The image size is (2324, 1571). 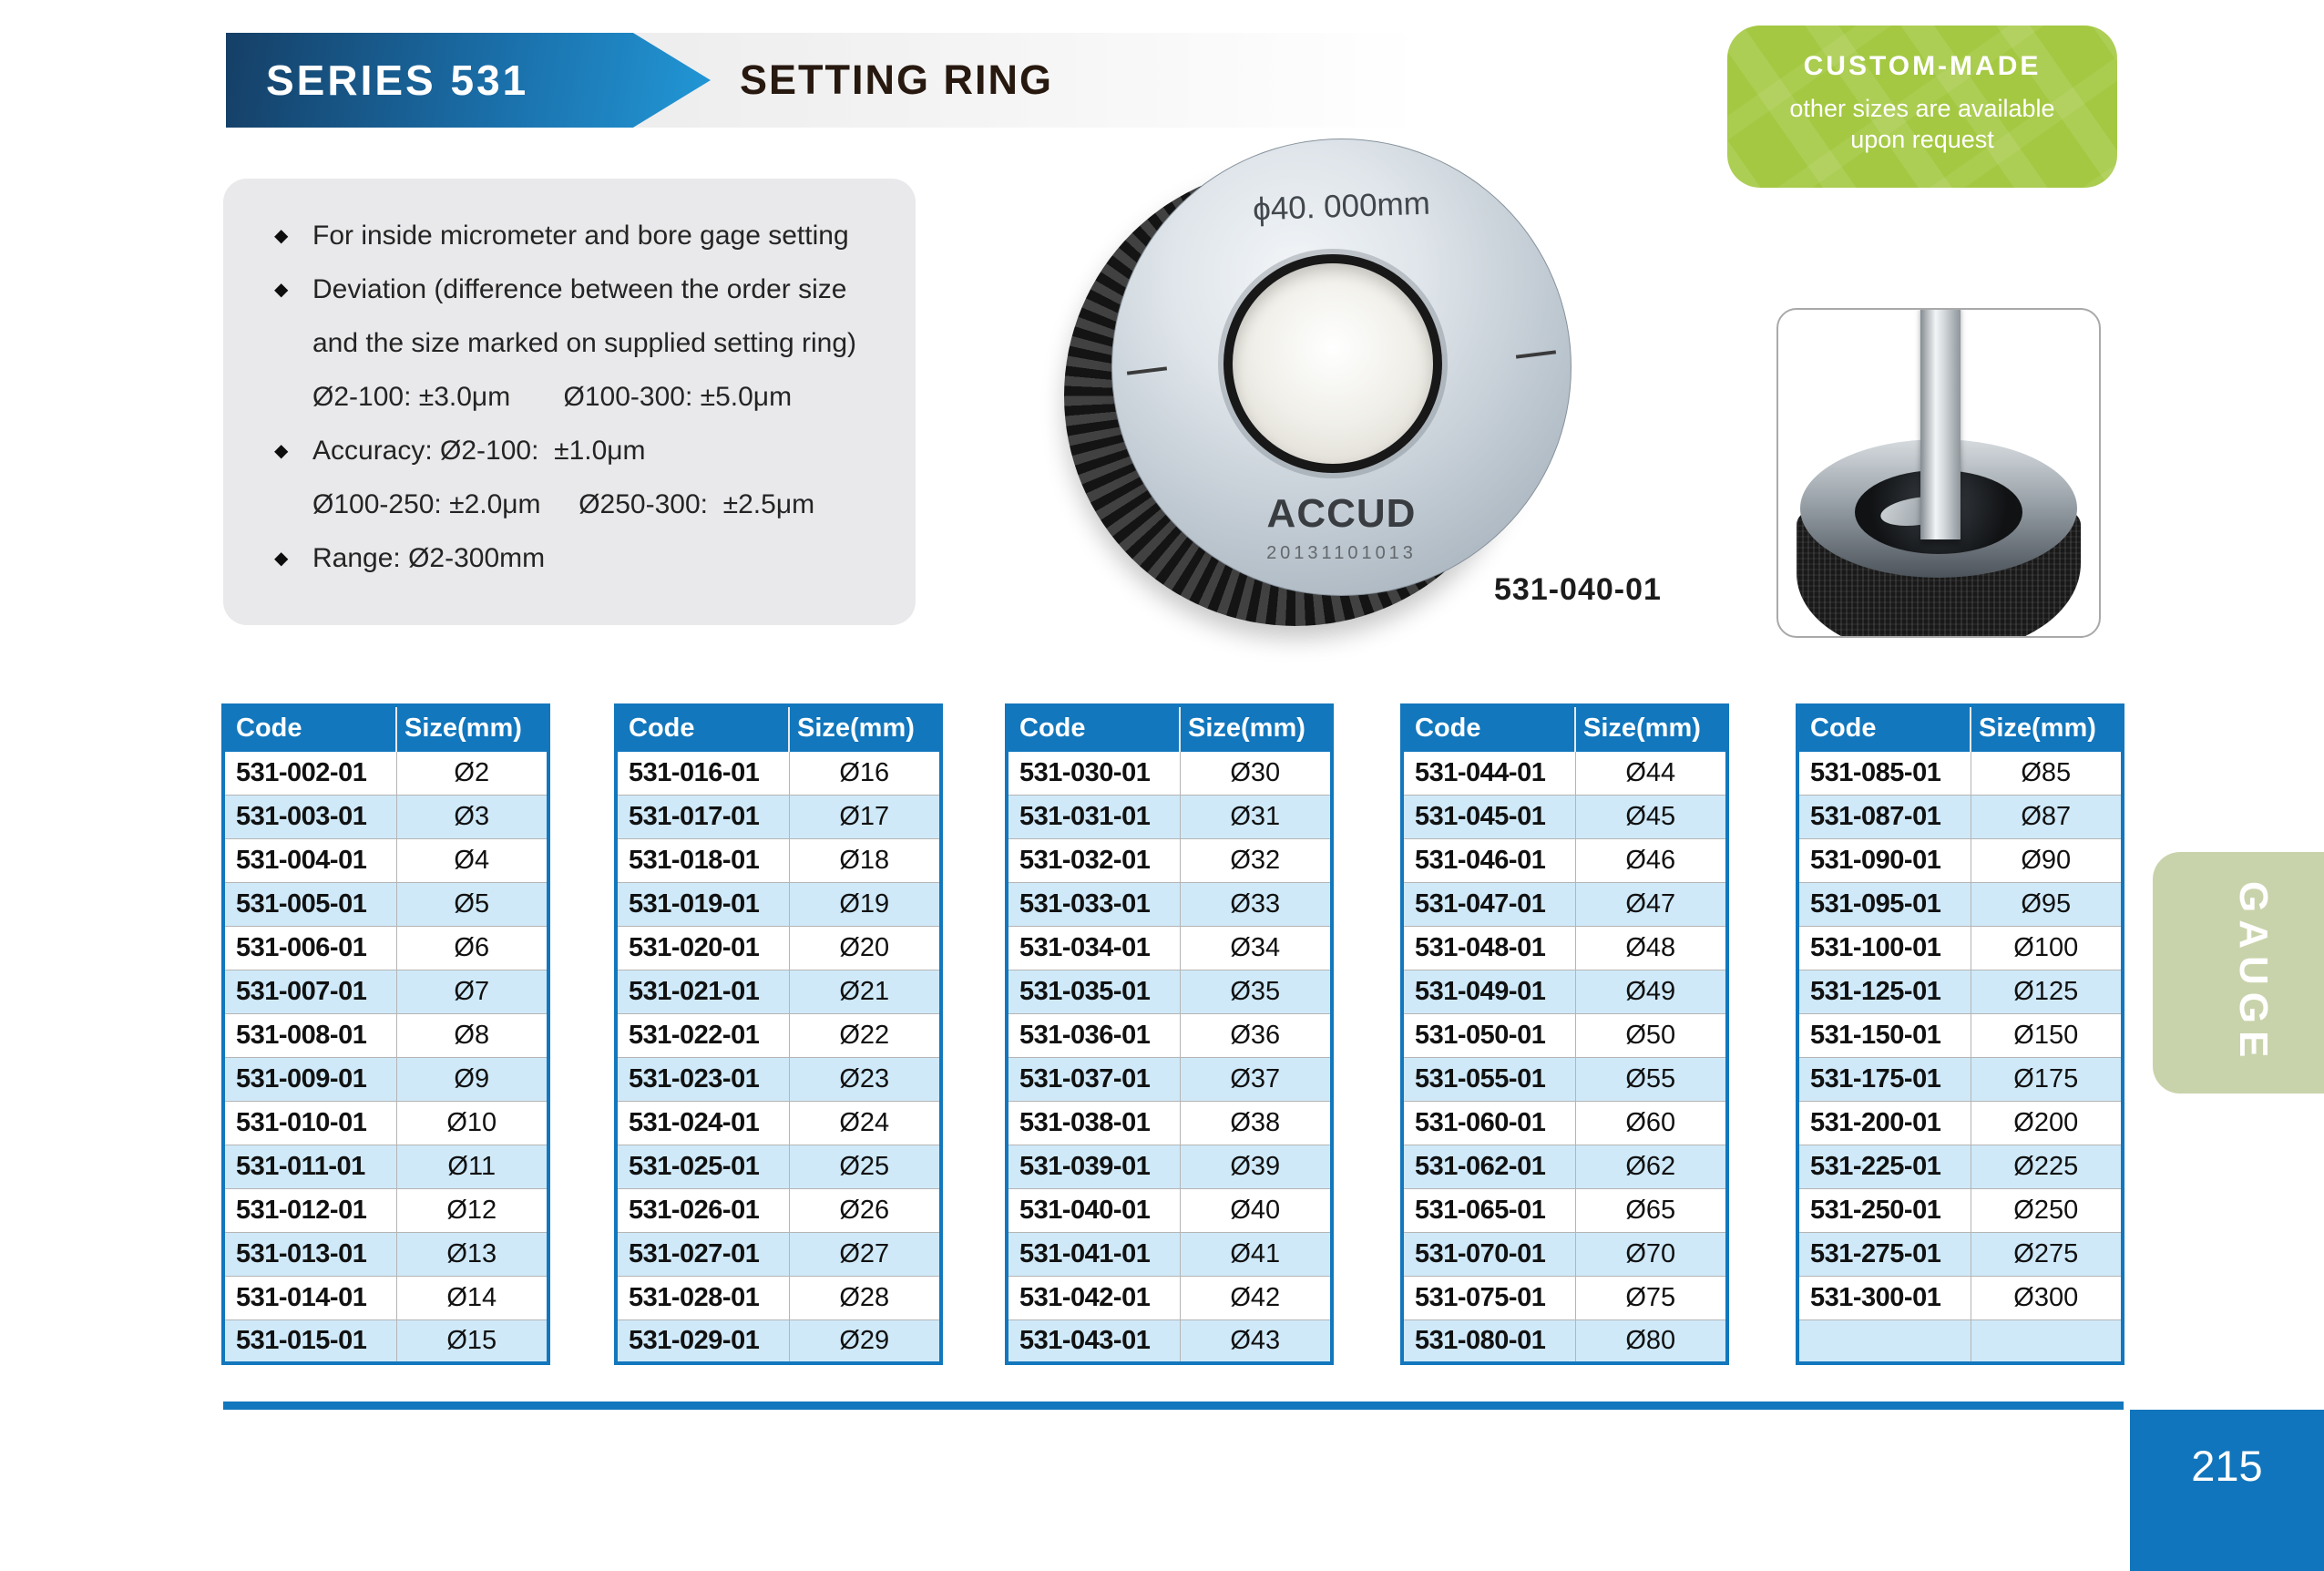 What do you see at coordinates (1564, 1210) in the screenshot?
I see `table-row: 531-065-01 Ø65` at bounding box center [1564, 1210].